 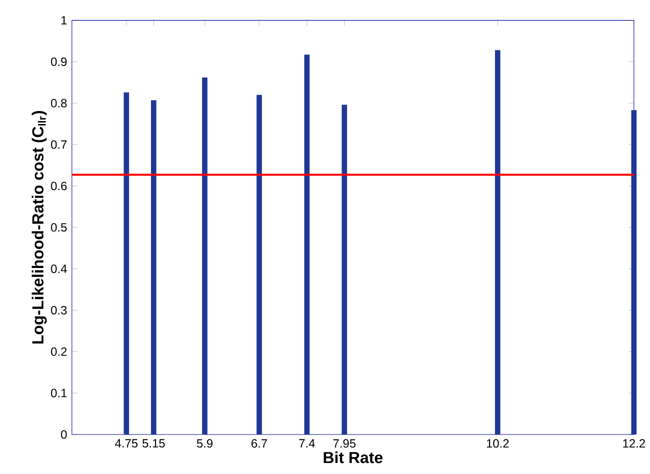 What do you see at coordinates (59, 61) in the screenshot?
I see `y-tick-label: 0.9` at bounding box center [59, 61].